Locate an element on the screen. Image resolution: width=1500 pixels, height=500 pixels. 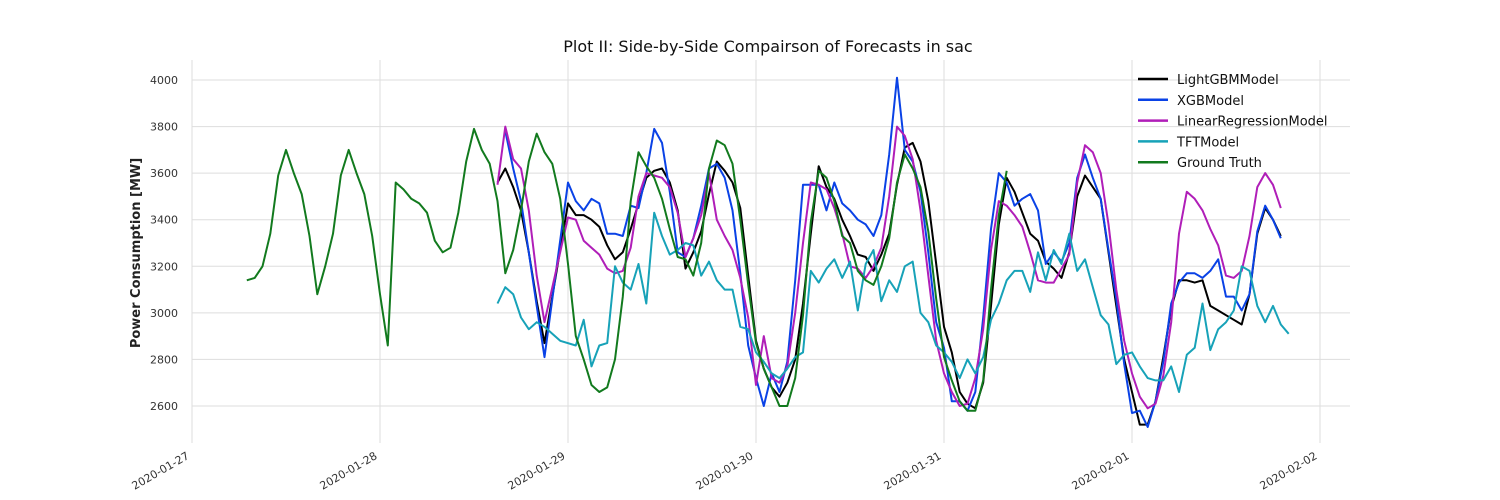
x-tick-label: 2020-02-02 is located at coordinates (1289, 470).